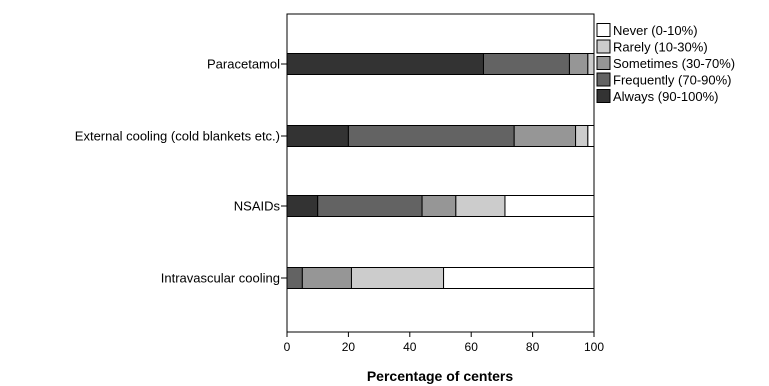 Image resolution: width=769 pixels, height=386 pixels. Describe the element at coordinates (287, 347) in the screenshot. I see `x-tick-label: 0` at that location.